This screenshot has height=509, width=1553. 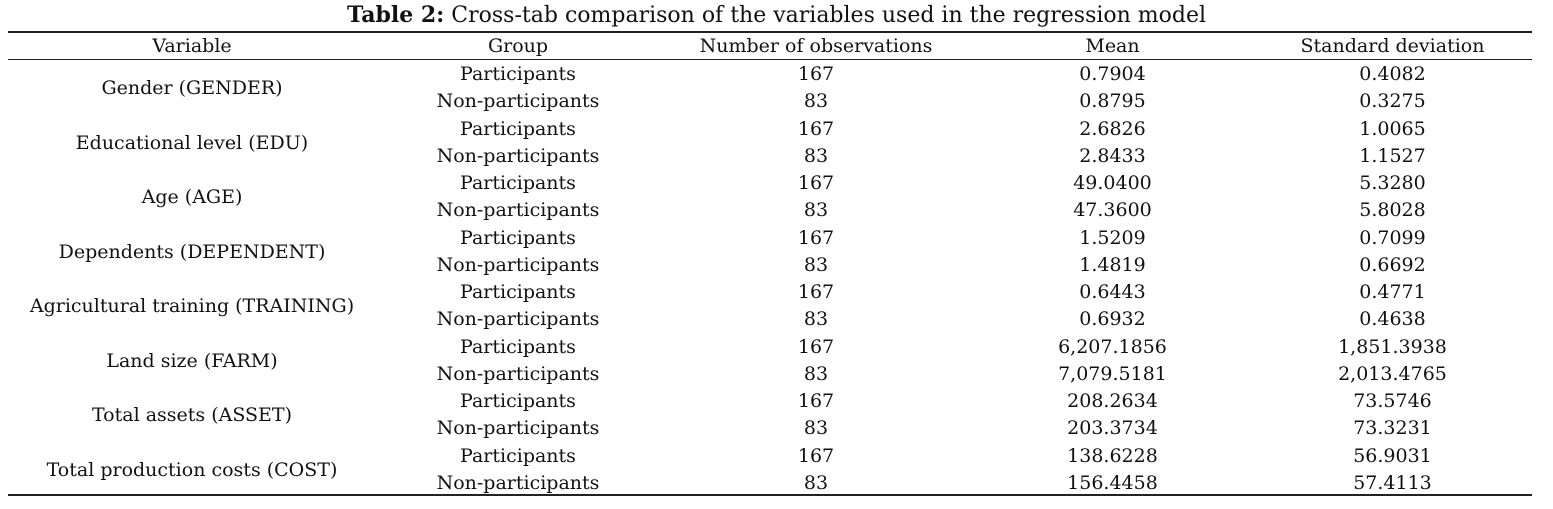 I want to click on mean-cell: 49.0400, so click(x=1112, y=183).